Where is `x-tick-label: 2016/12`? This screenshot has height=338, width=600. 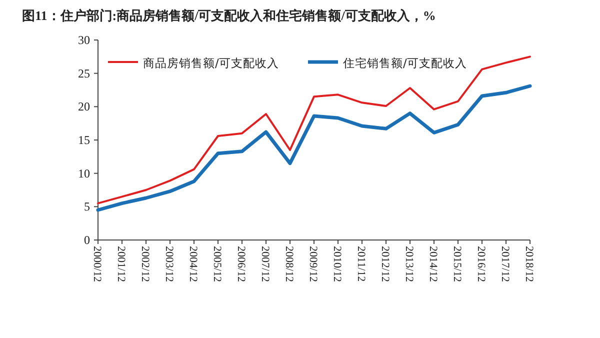
x-tick-label: 2016/12 is located at coordinates (481, 264).